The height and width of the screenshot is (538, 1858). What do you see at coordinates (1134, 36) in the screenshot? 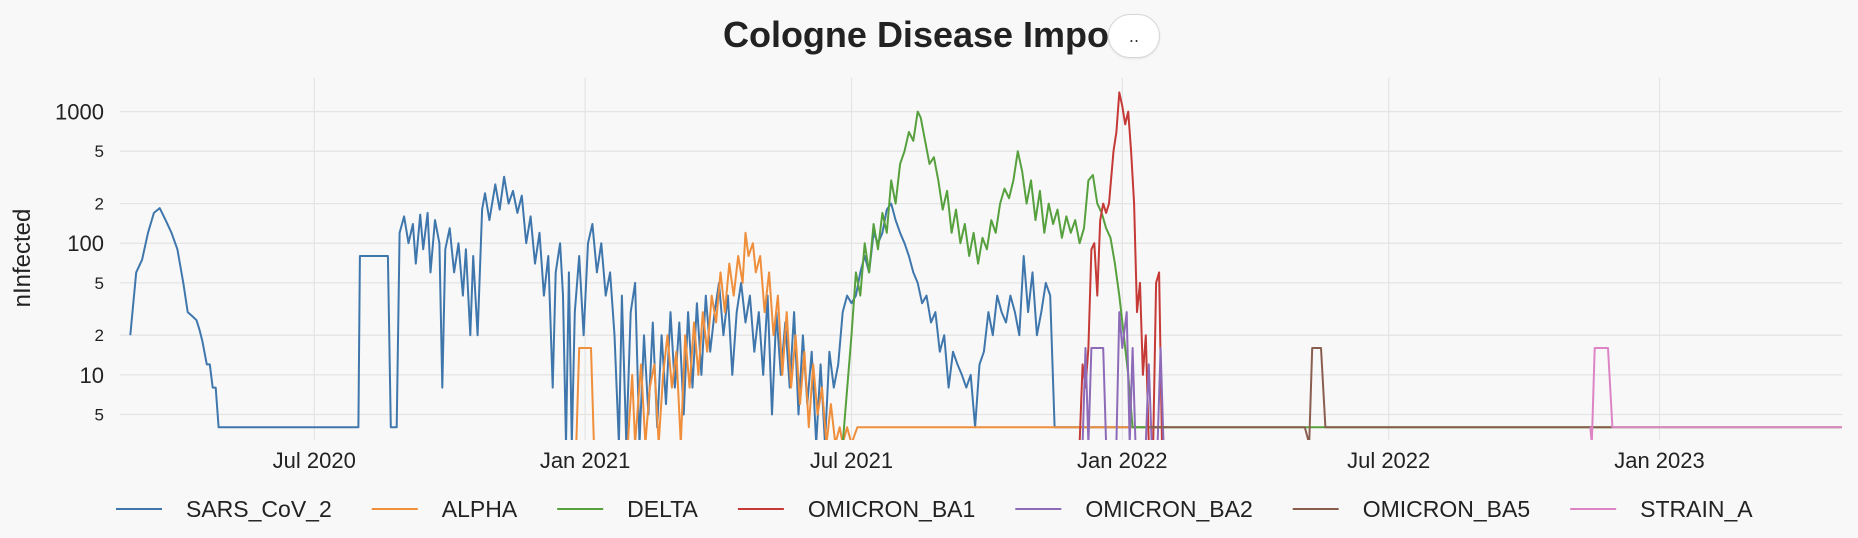
I see `more-options-button: ..` at bounding box center [1134, 36].